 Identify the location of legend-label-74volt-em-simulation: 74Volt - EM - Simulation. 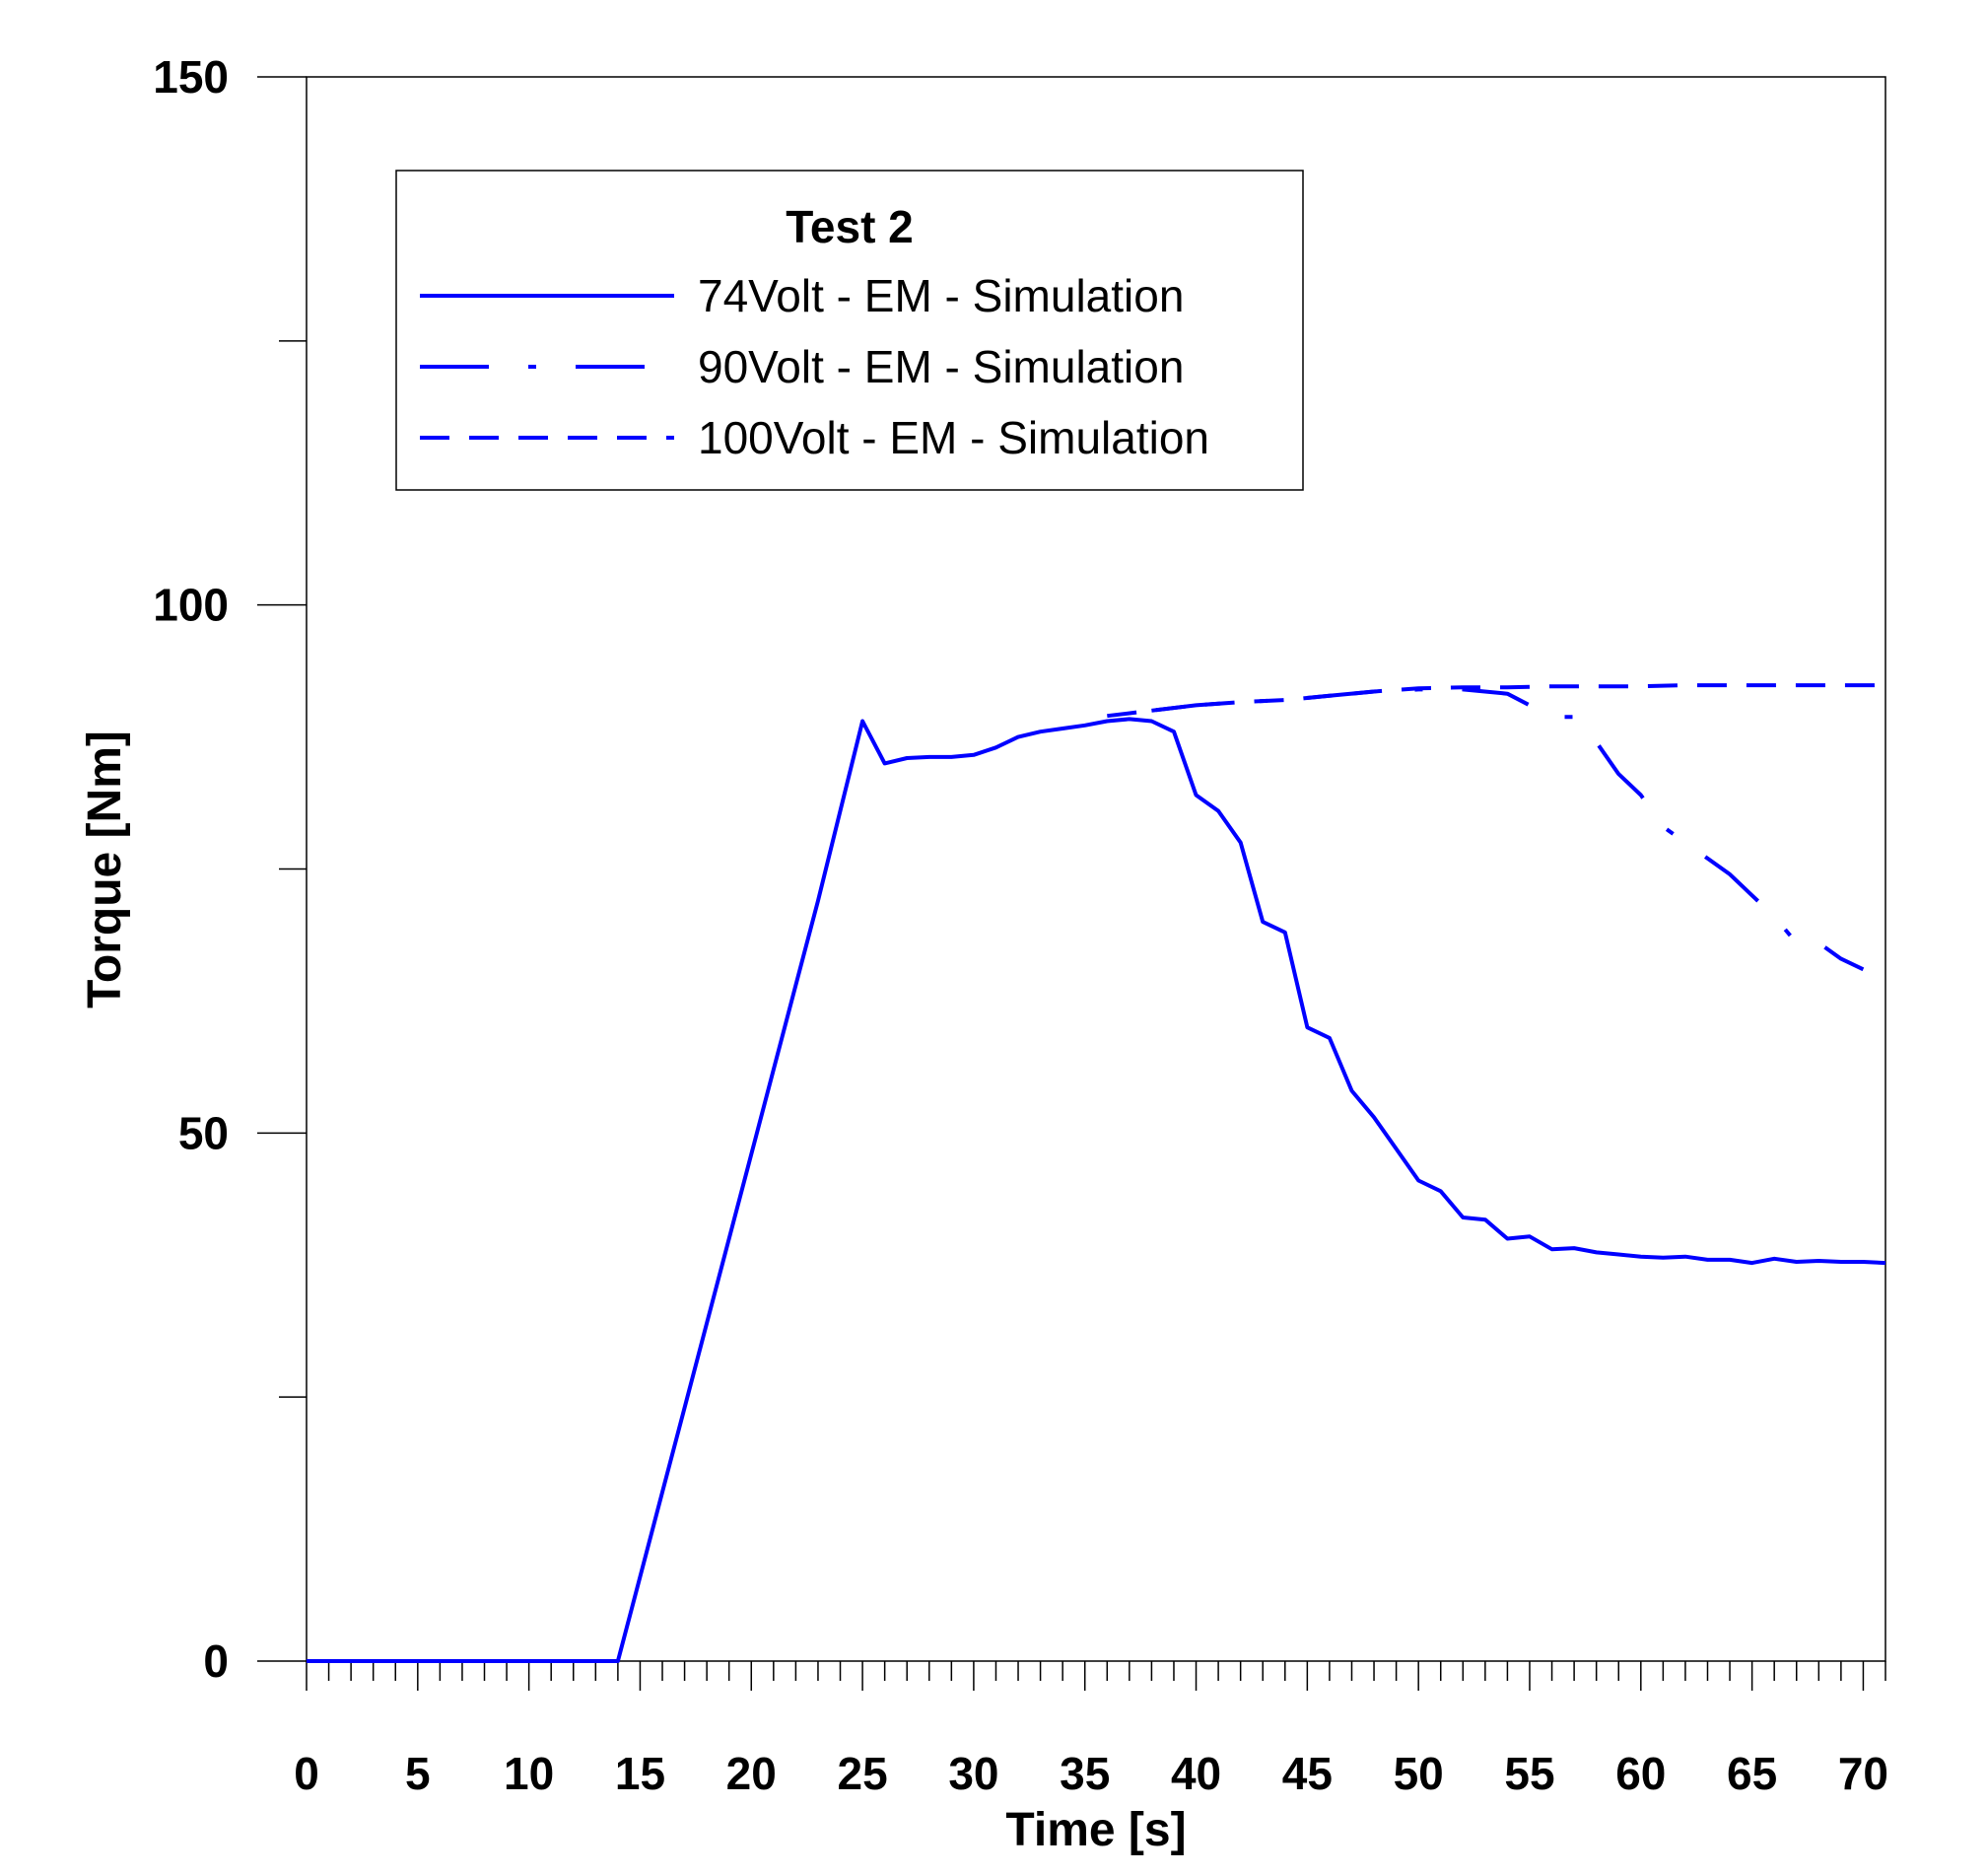
(941, 295).